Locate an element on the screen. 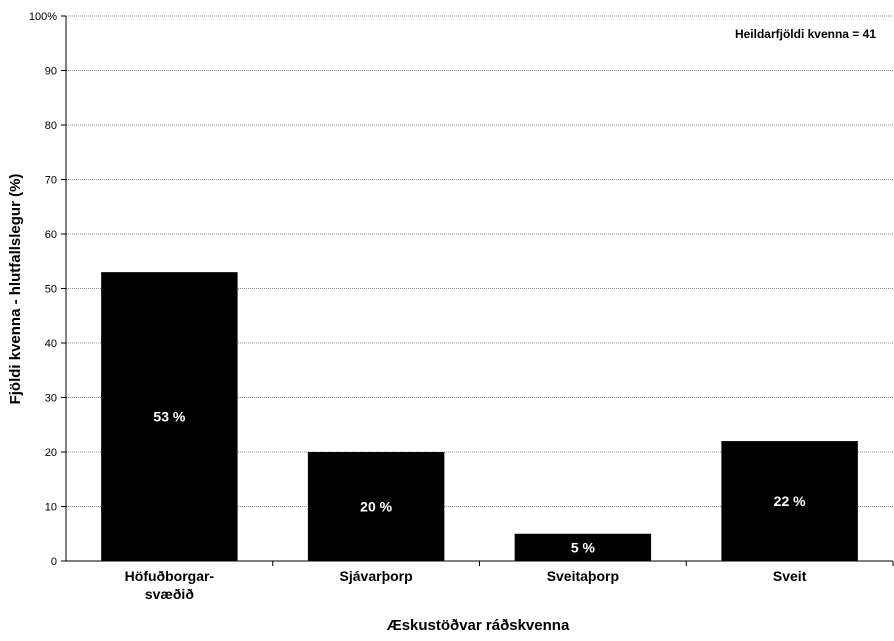 The height and width of the screenshot is (641, 894). x-category-label: Sveitaþorp is located at coordinates (583, 576).